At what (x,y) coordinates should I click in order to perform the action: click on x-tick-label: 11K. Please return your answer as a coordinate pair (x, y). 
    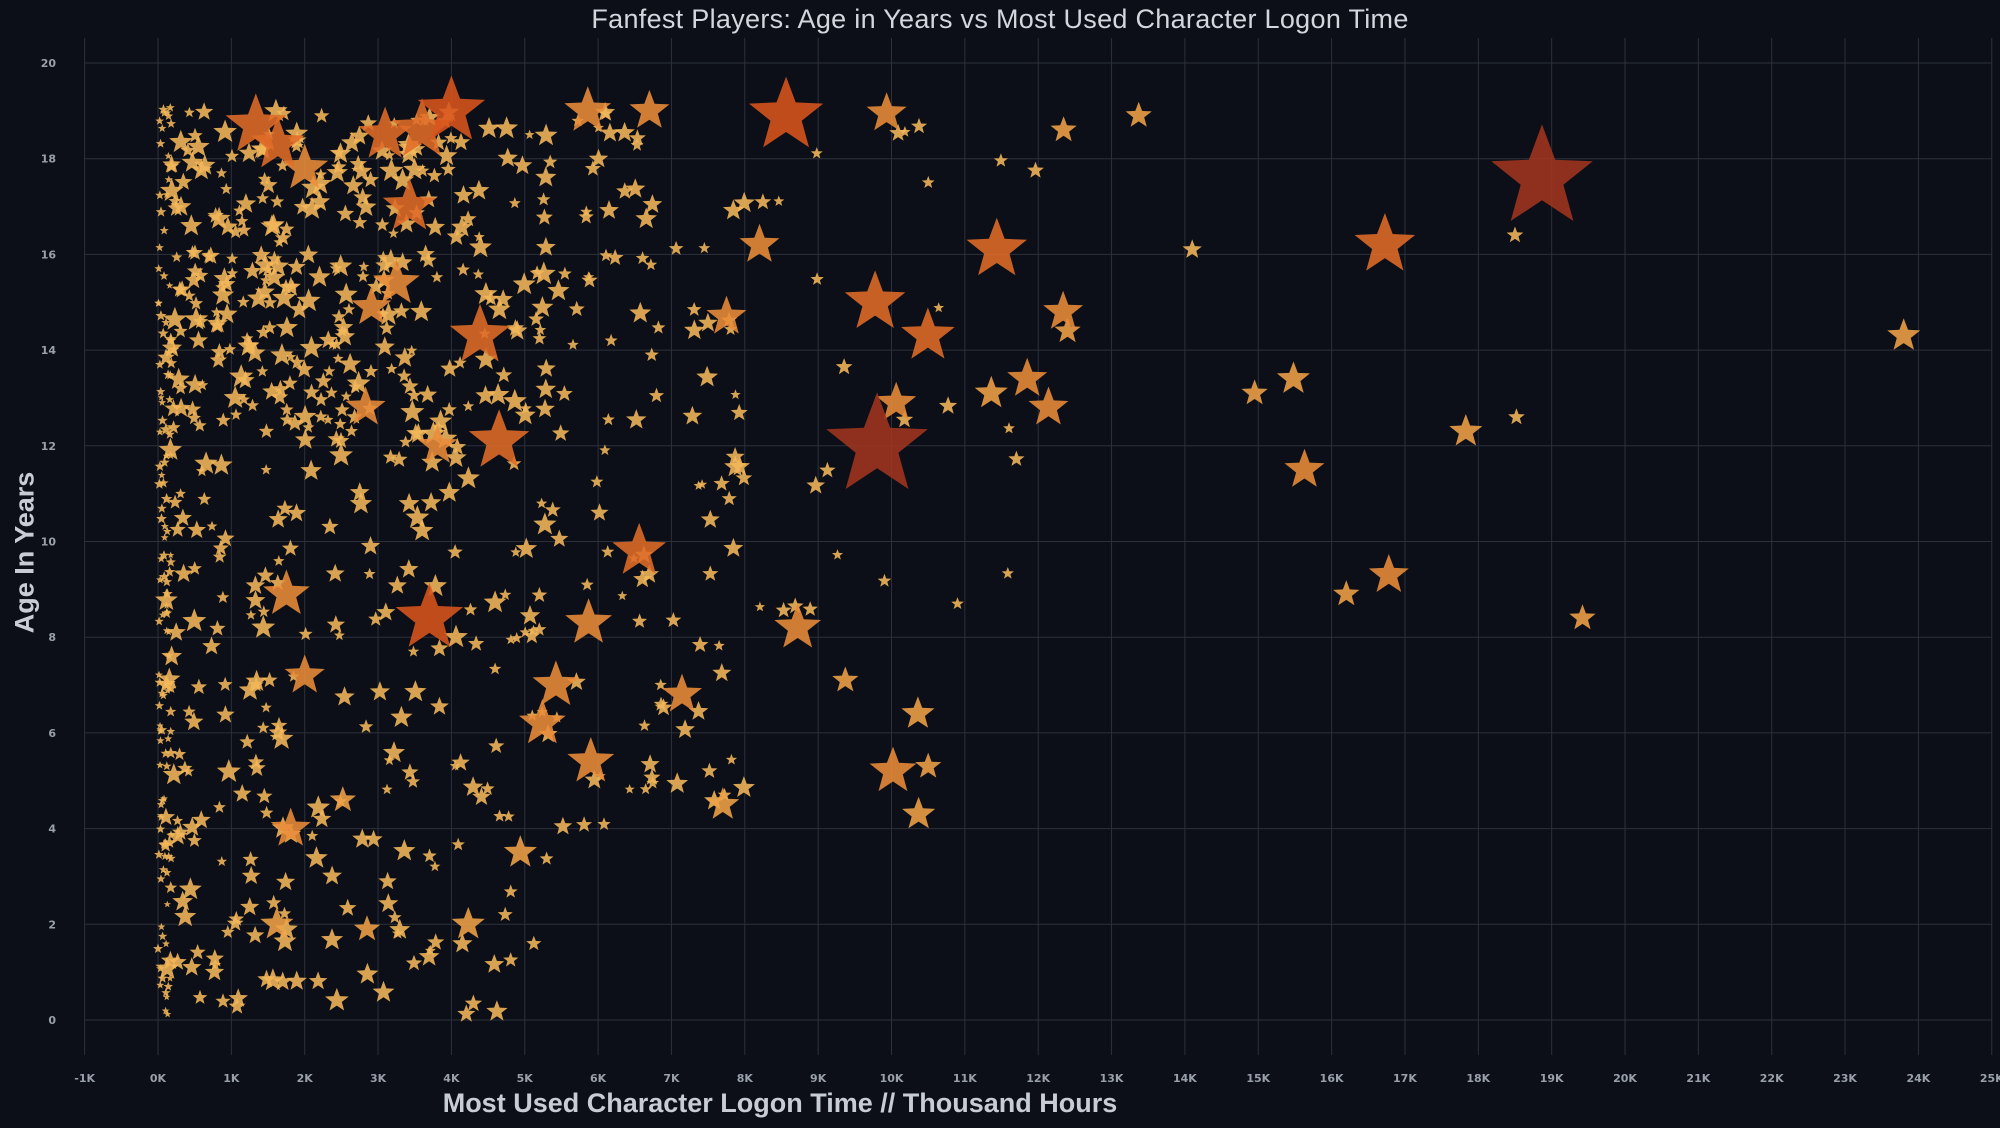
    Looking at the image, I should click on (965, 1078).